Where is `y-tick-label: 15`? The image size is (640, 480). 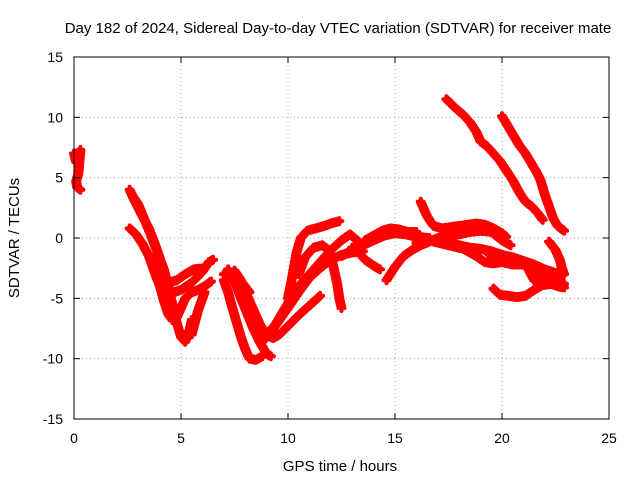
y-tick-label: 15 is located at coordinates (55, 57).